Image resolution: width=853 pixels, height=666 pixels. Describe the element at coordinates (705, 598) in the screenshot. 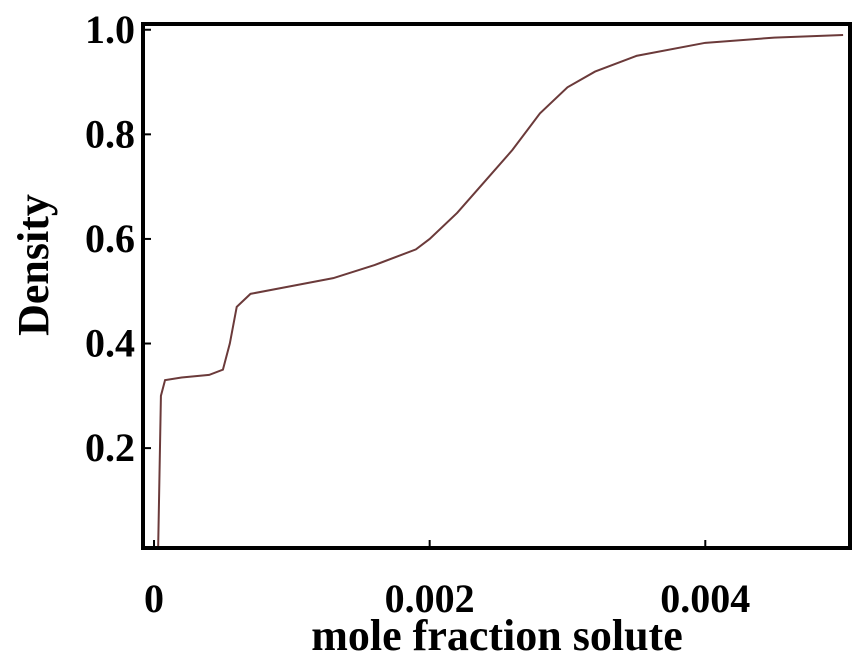

I see `x-tick-label: 0.004` at that location.